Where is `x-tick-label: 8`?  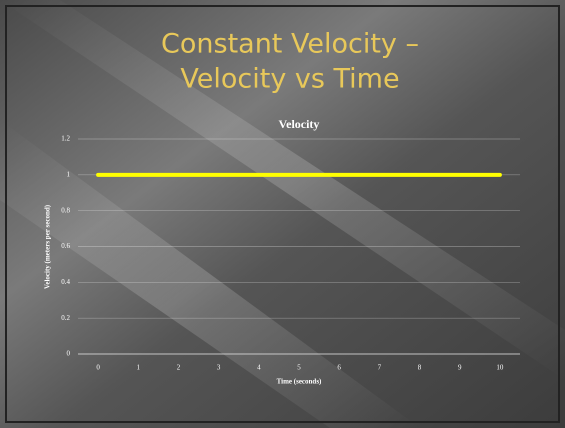
x-tick-label: 8 is located at coordinates (420, 368).